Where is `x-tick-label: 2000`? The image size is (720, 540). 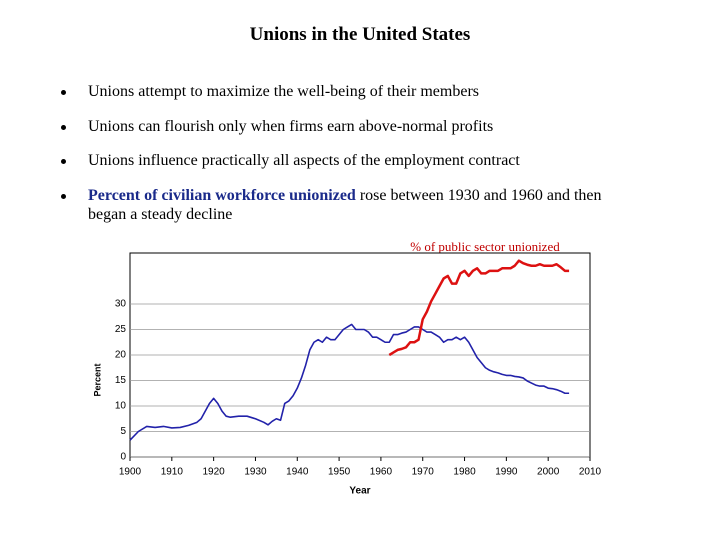
x-tick-label: 2000 is located at coordinates (548, 472).